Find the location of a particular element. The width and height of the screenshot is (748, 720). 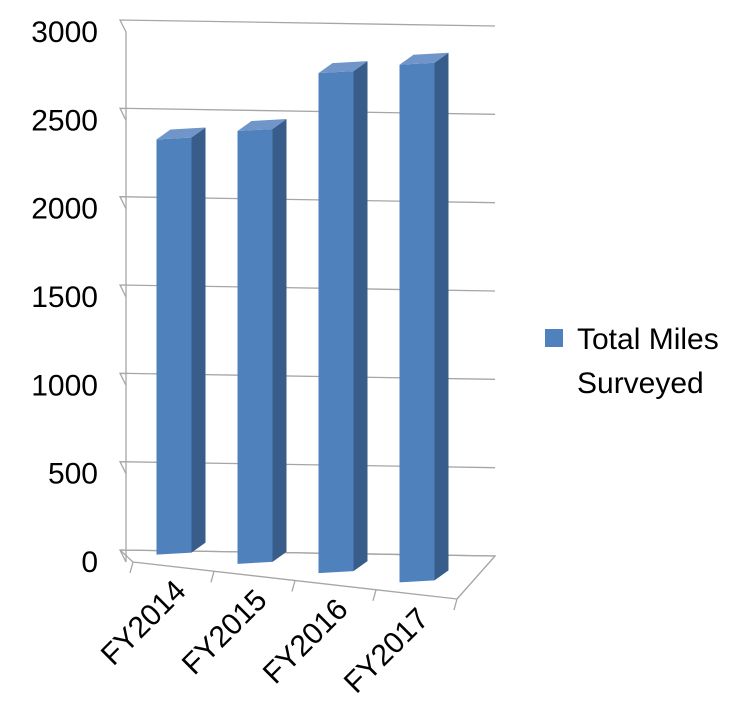

legend-label-line-2: Surveyed is located at coordinates (640, 383).